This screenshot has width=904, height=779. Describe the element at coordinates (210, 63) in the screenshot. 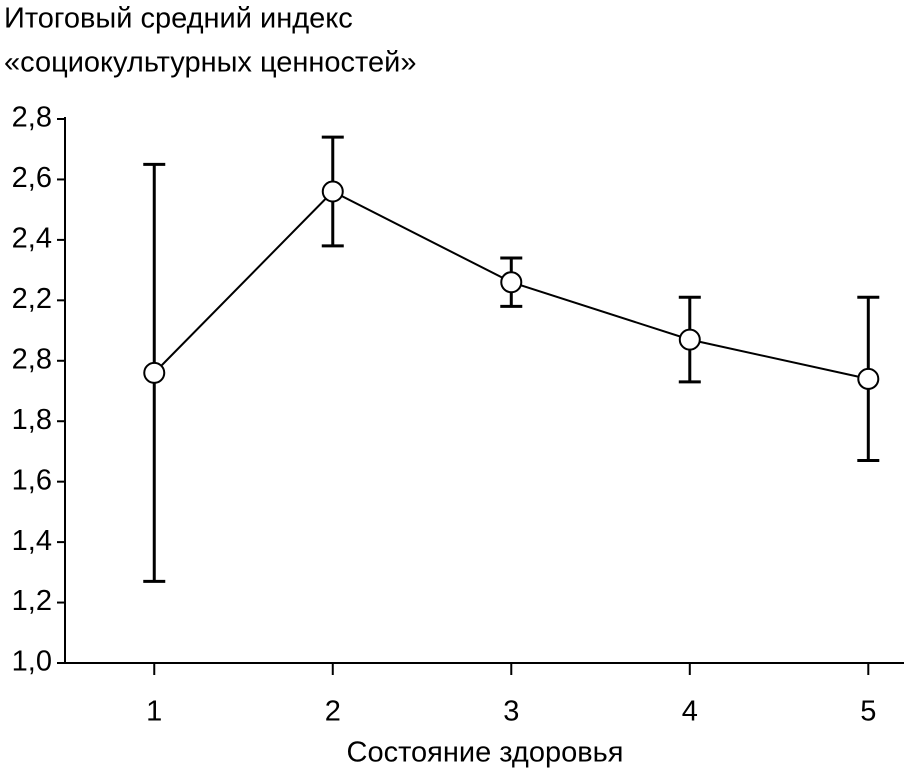

I see `y-axis-label: «социокультурных ценностей»` at that location.